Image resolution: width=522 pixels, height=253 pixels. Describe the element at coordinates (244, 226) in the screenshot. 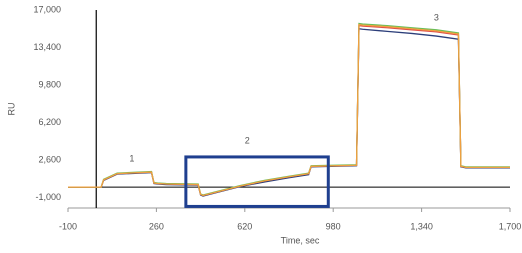

I see `x-tick-label: 620` at that location.